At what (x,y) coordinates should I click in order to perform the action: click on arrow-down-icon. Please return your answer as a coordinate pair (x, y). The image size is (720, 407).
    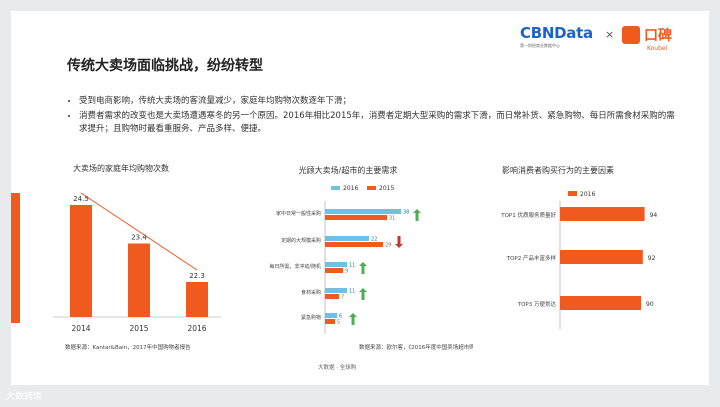
    Looking at the image, I should click on (399, 242).